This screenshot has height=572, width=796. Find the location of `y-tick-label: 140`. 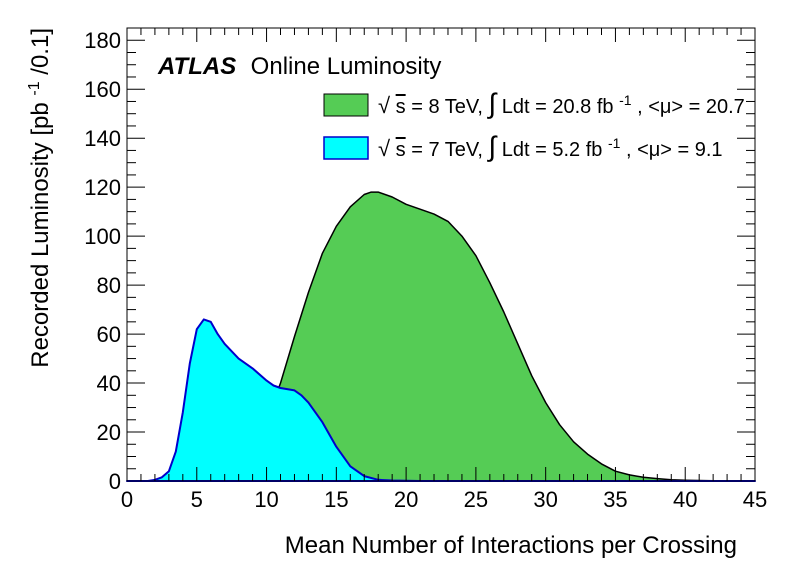

y-tick-label: 140 is located at coordinates (102, 138).